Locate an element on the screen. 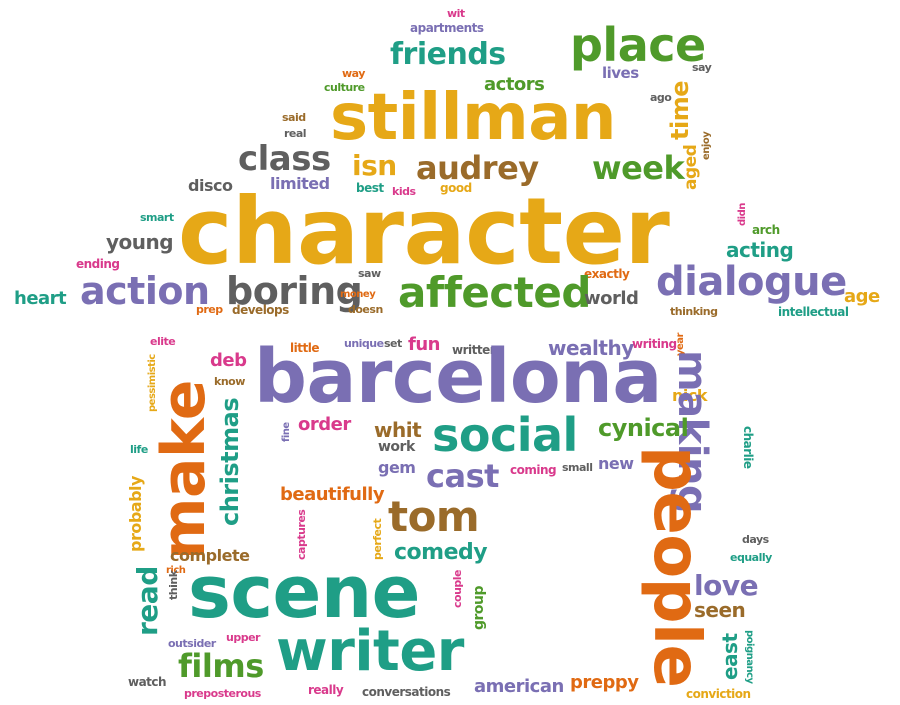 This screenshot has width=900, height=705. word-couple: couple is located at coordinates (457, 588).